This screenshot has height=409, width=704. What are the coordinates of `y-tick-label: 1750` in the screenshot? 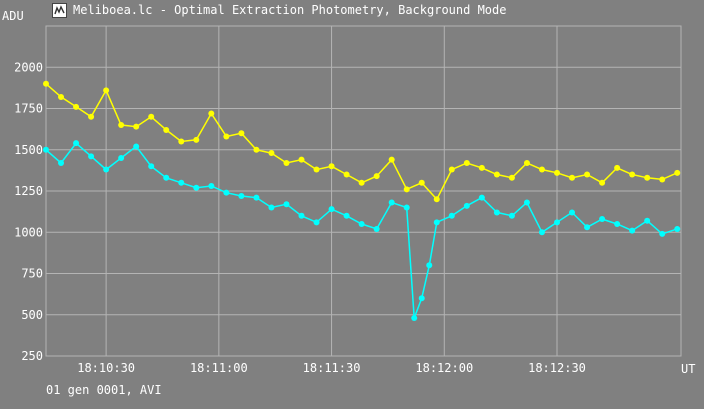 It's located at (28, 109).